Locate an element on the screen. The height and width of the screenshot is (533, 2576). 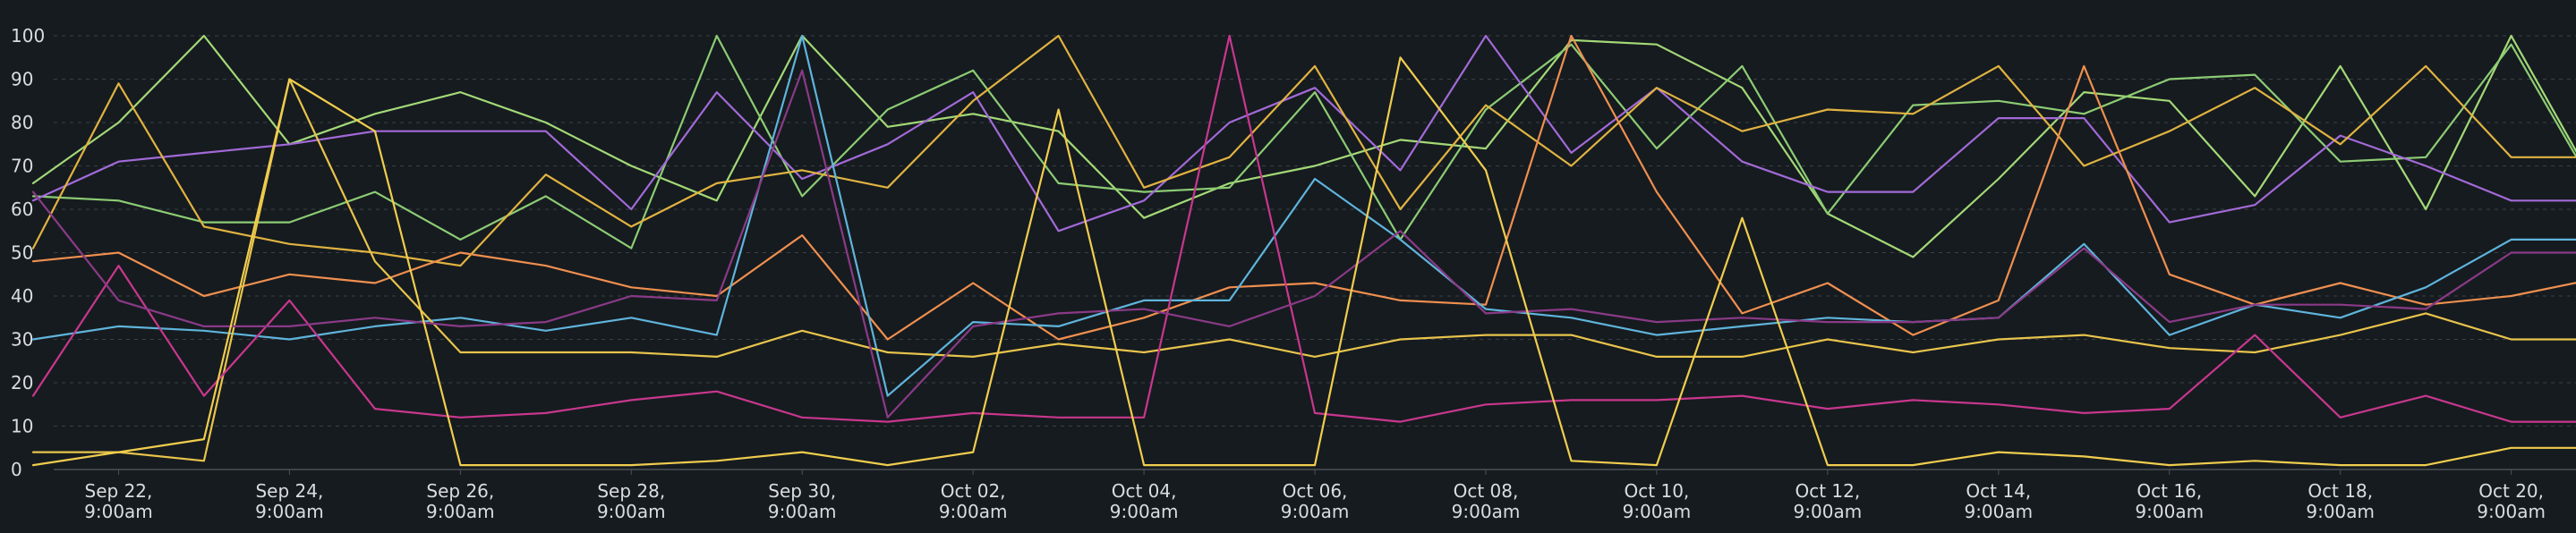
x-tick-date-label: Sep 26, is located at coordinates (460, 491).